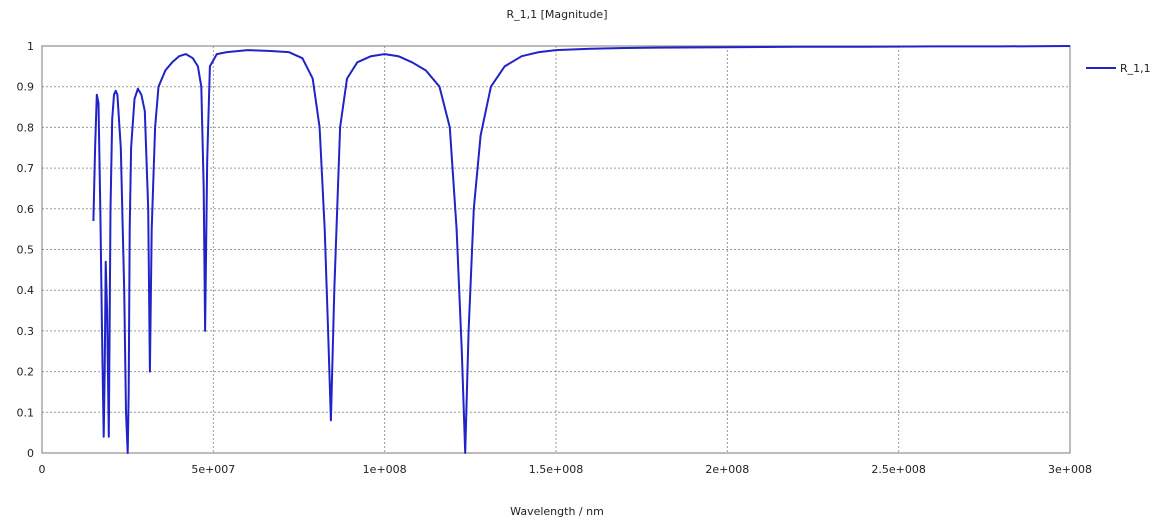  What do you see at coordinates (727, 469) in the screenshot?
I see `x-tick-label: 2e+008` at bounding box center [727, 469].